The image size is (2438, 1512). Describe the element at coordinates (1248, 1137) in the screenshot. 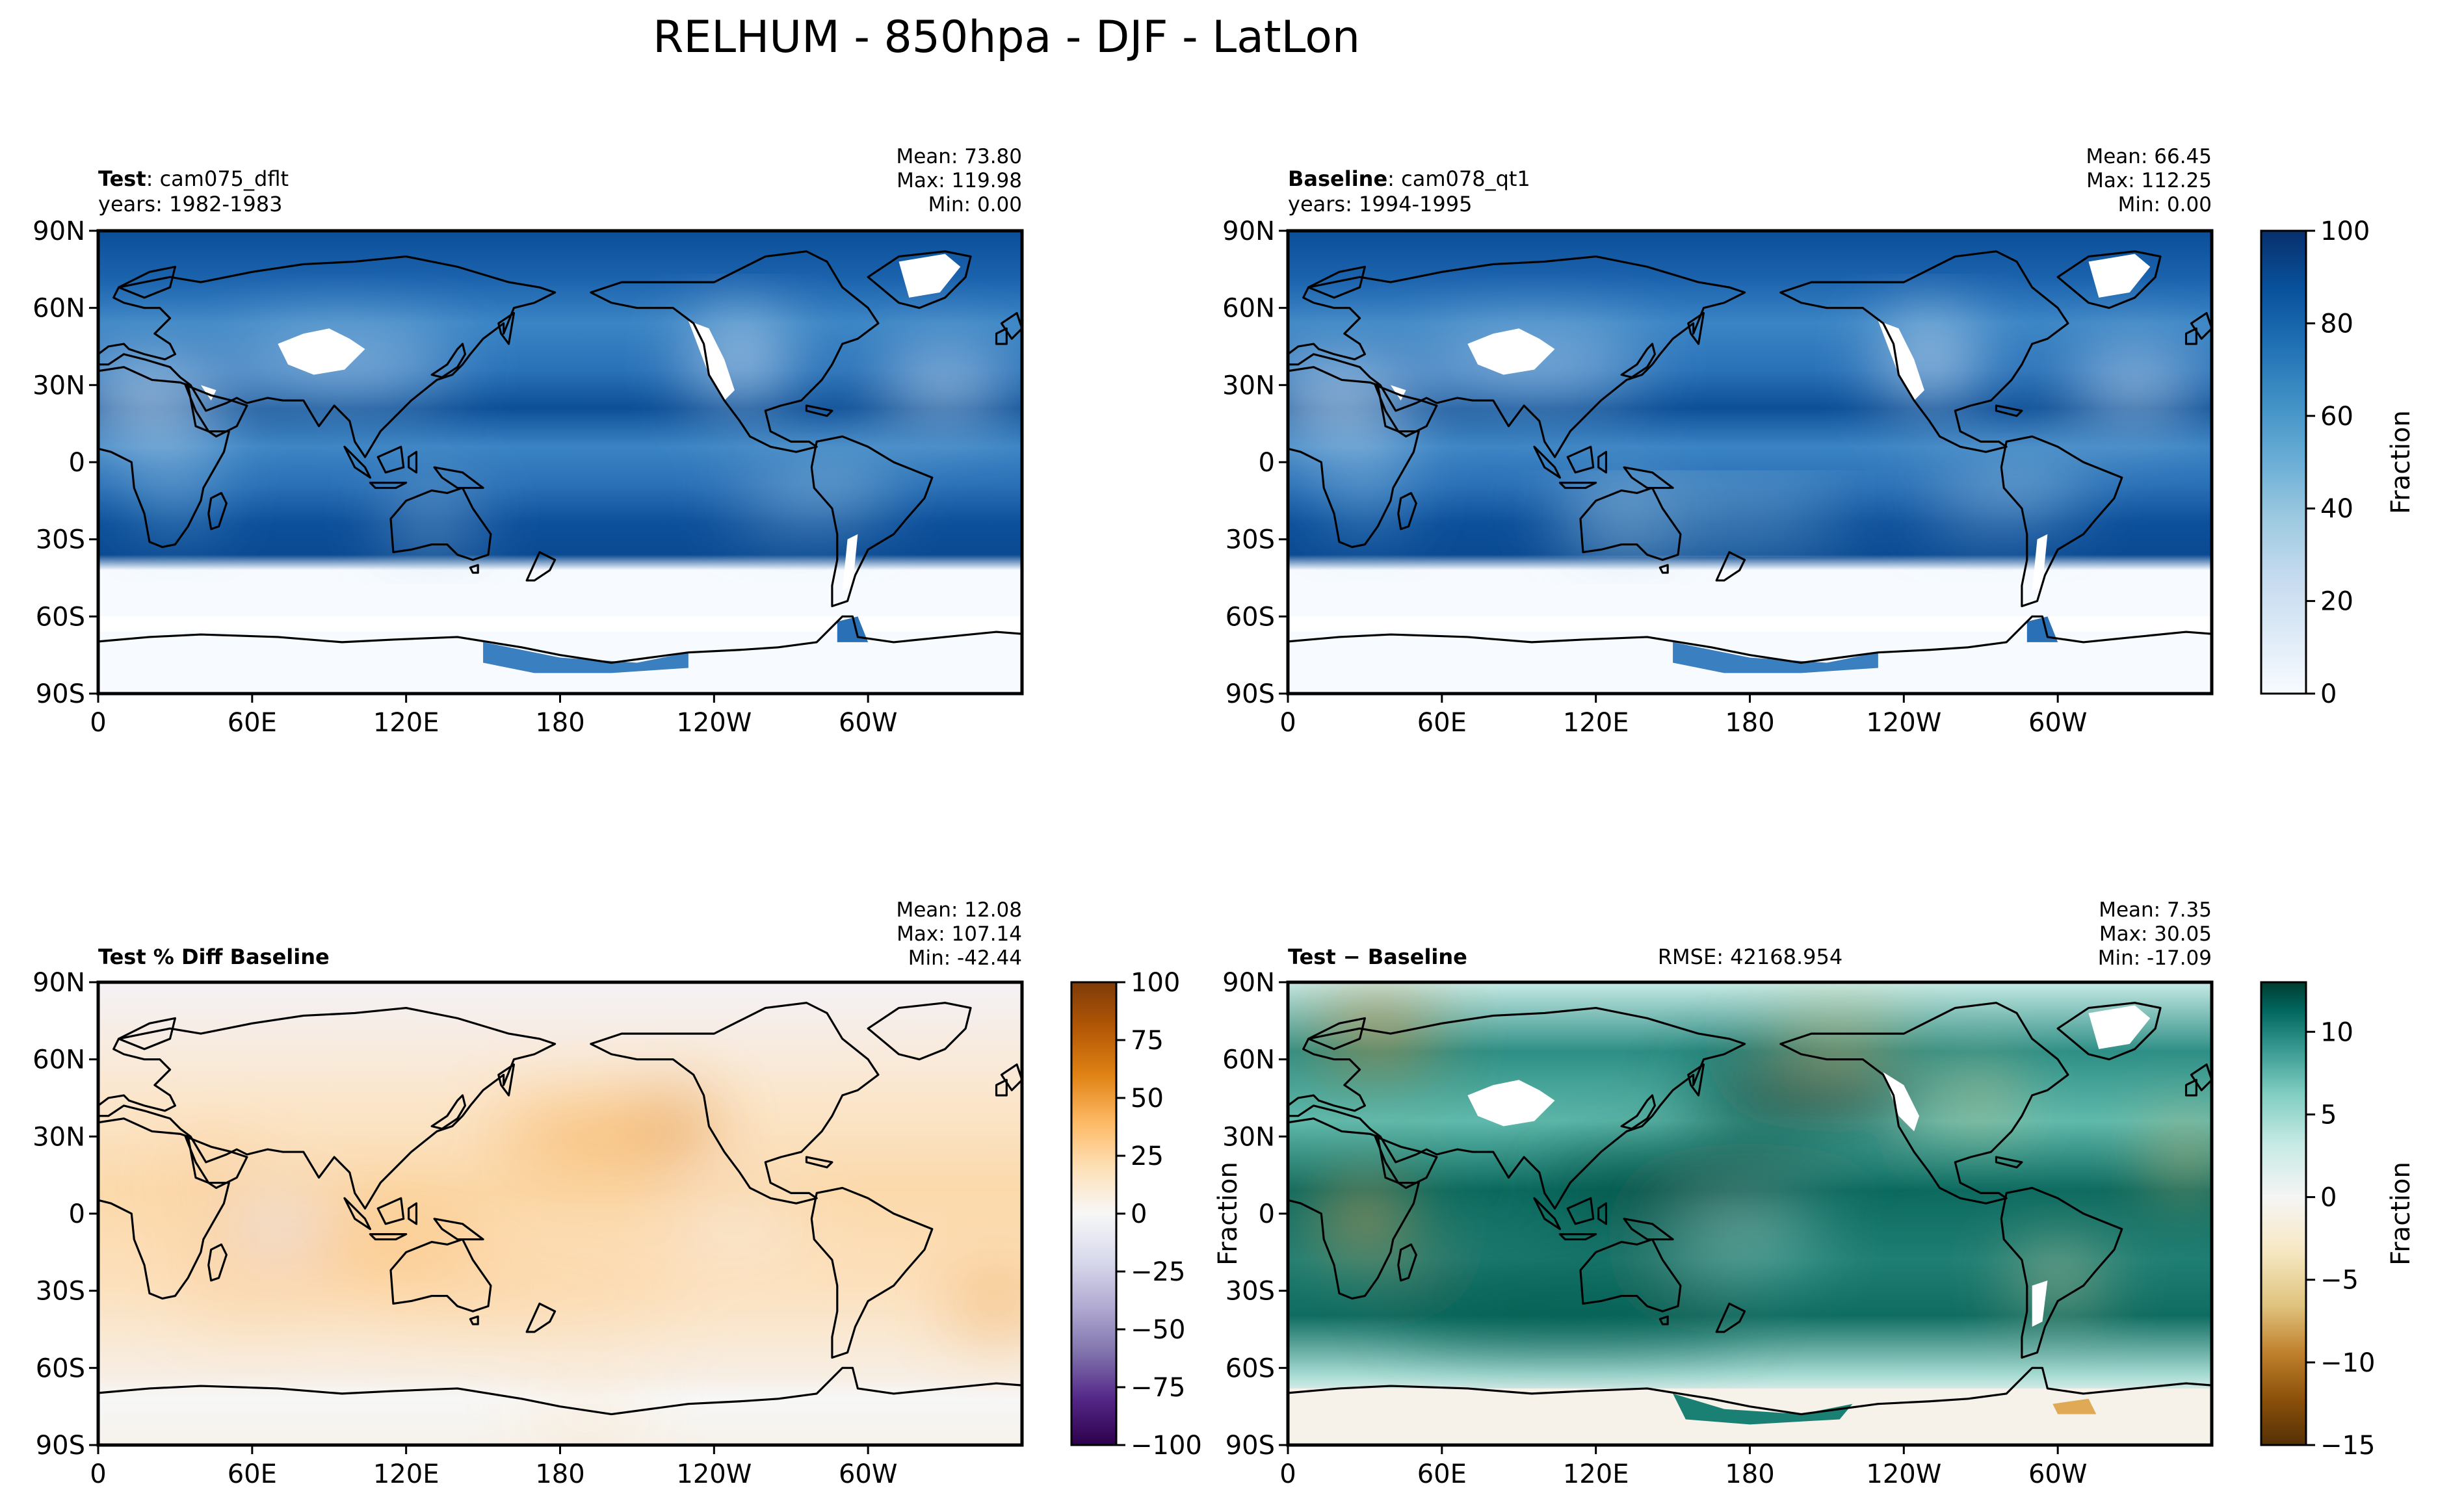

I see `diff-ytick-label: 30N` at that location.